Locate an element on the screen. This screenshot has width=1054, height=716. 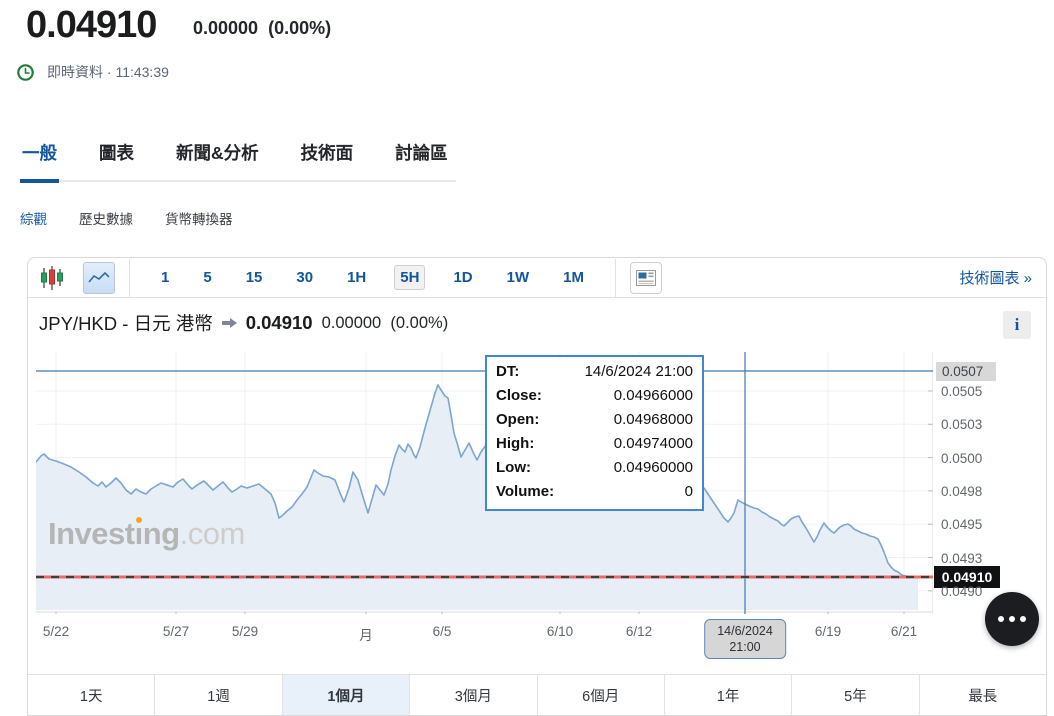
range-5年: 5年 is located at coordinates (854, 695).